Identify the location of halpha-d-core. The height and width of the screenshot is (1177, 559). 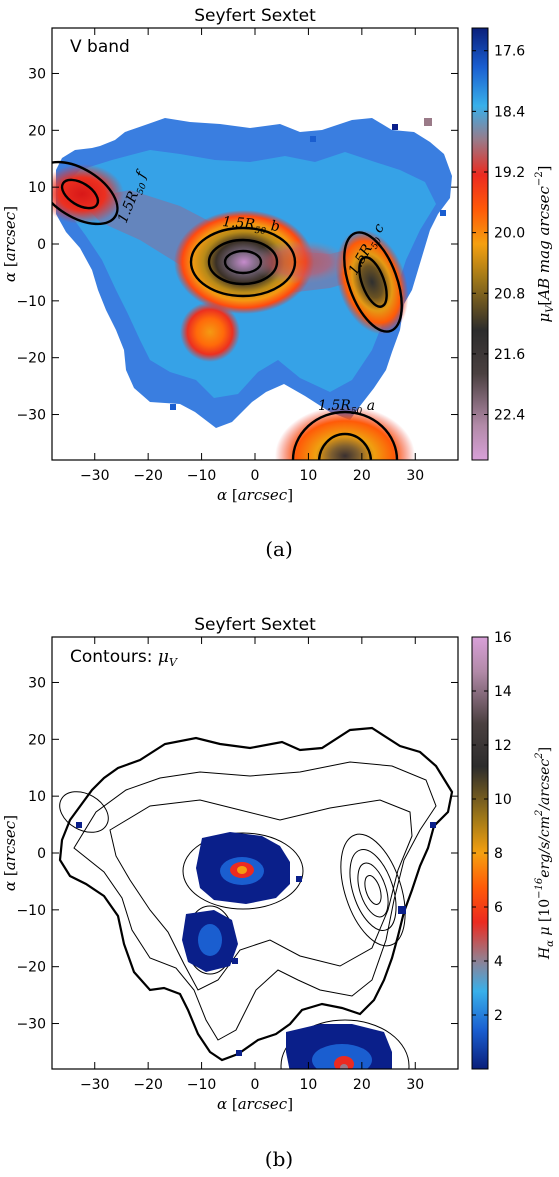
(210, 940).